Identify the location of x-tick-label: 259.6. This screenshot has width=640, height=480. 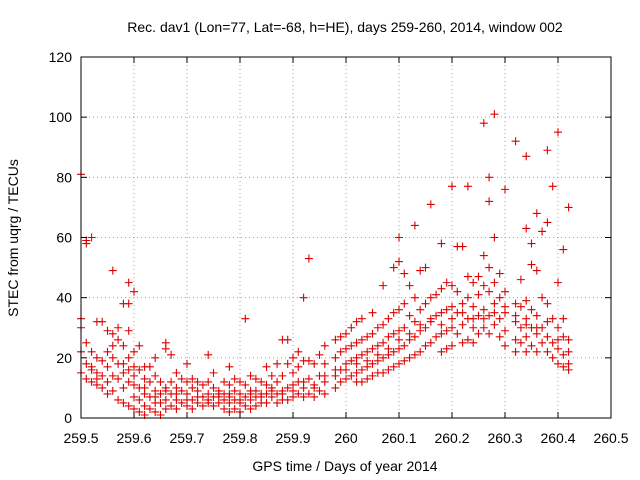
(133, 438).